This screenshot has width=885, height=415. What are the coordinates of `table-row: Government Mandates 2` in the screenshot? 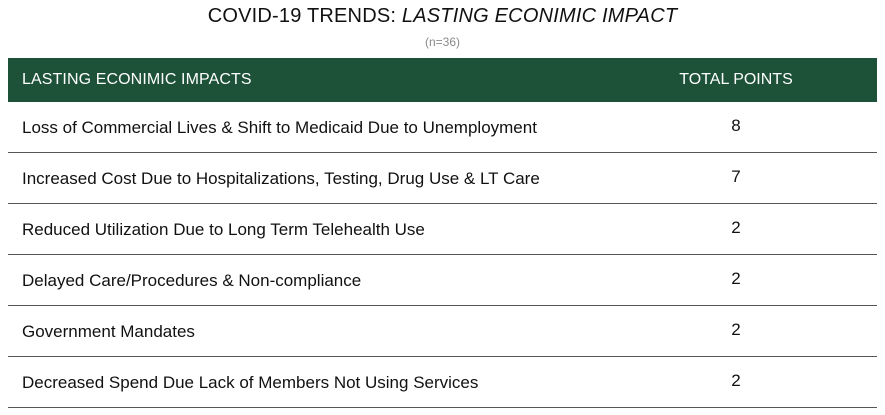 It's located at (442, 331).